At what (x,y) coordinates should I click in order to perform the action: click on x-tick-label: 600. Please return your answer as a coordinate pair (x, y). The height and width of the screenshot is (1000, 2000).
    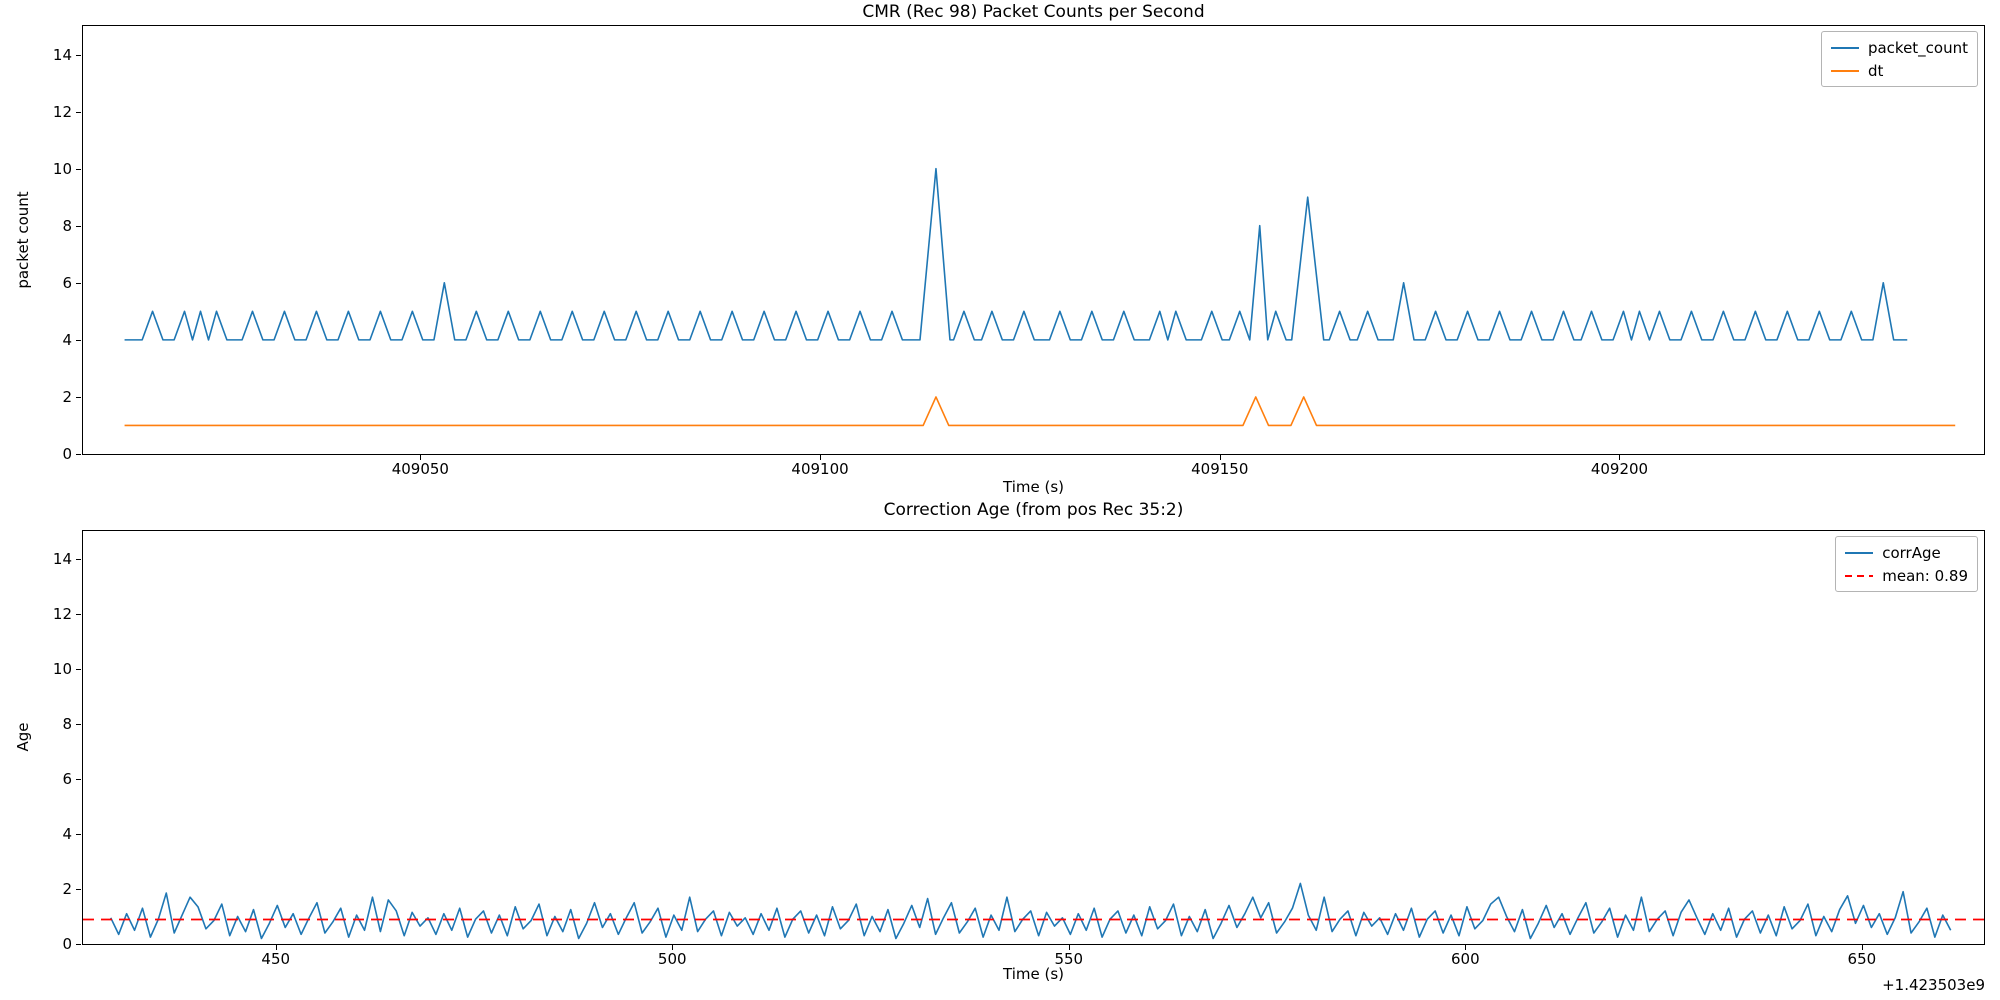
    Looking at the image, I should click on (1465, 959).